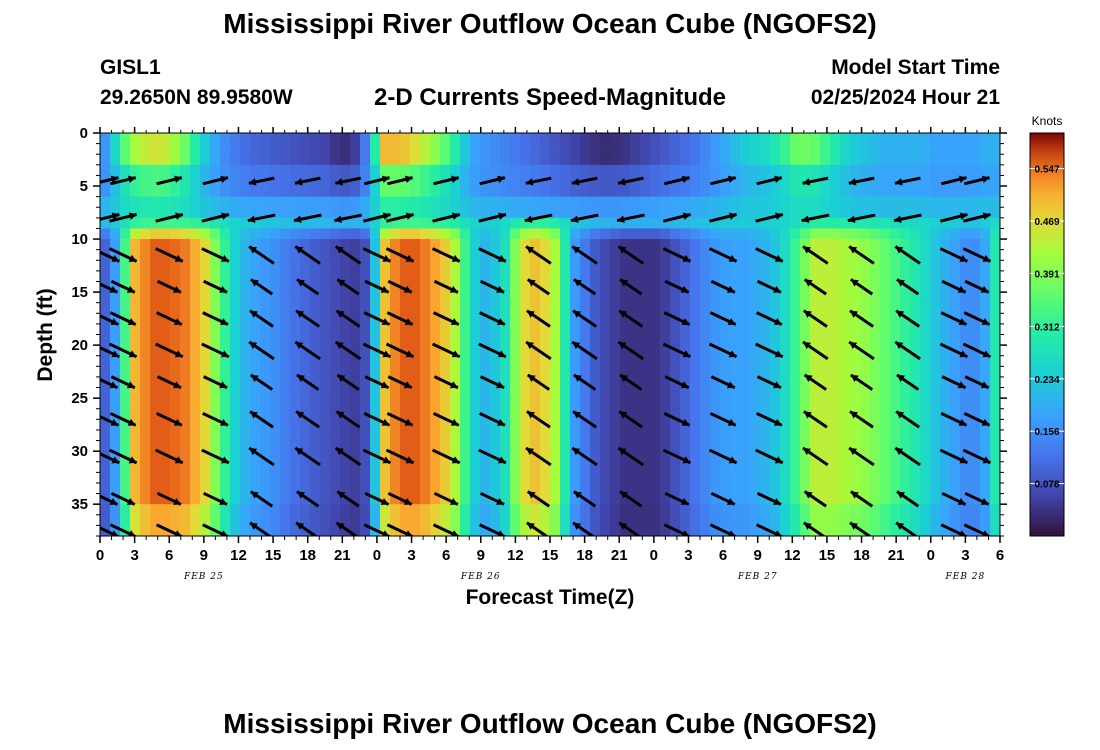  I want to click on y-tick-label: 30, so click(79, 451).